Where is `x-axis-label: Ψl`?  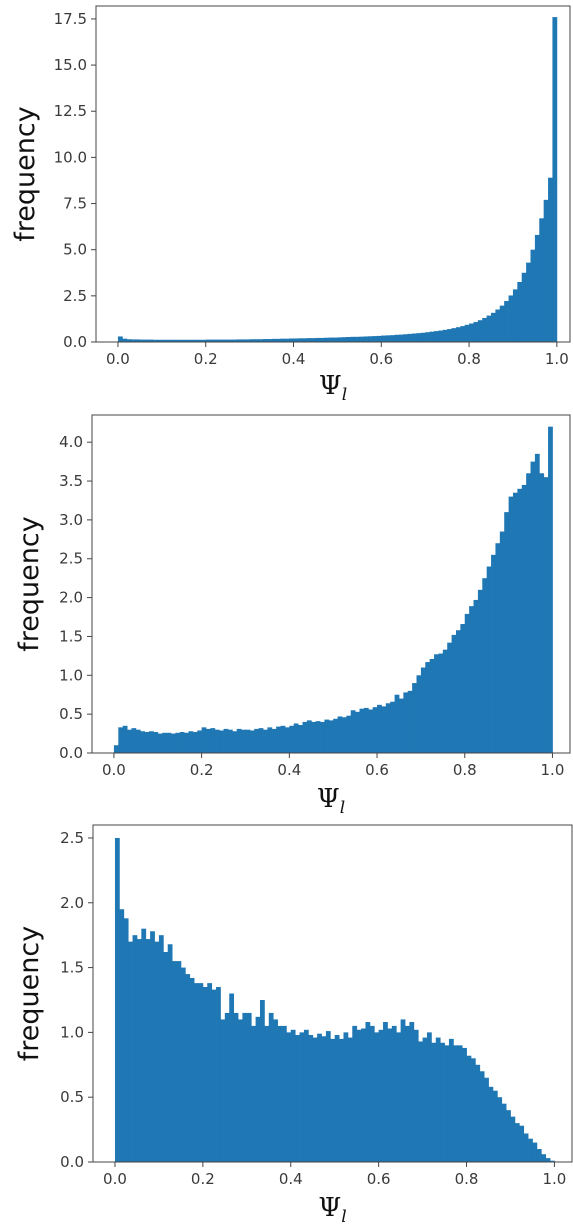
x-axis-label: Ψl is located at coordinates (333, 388).